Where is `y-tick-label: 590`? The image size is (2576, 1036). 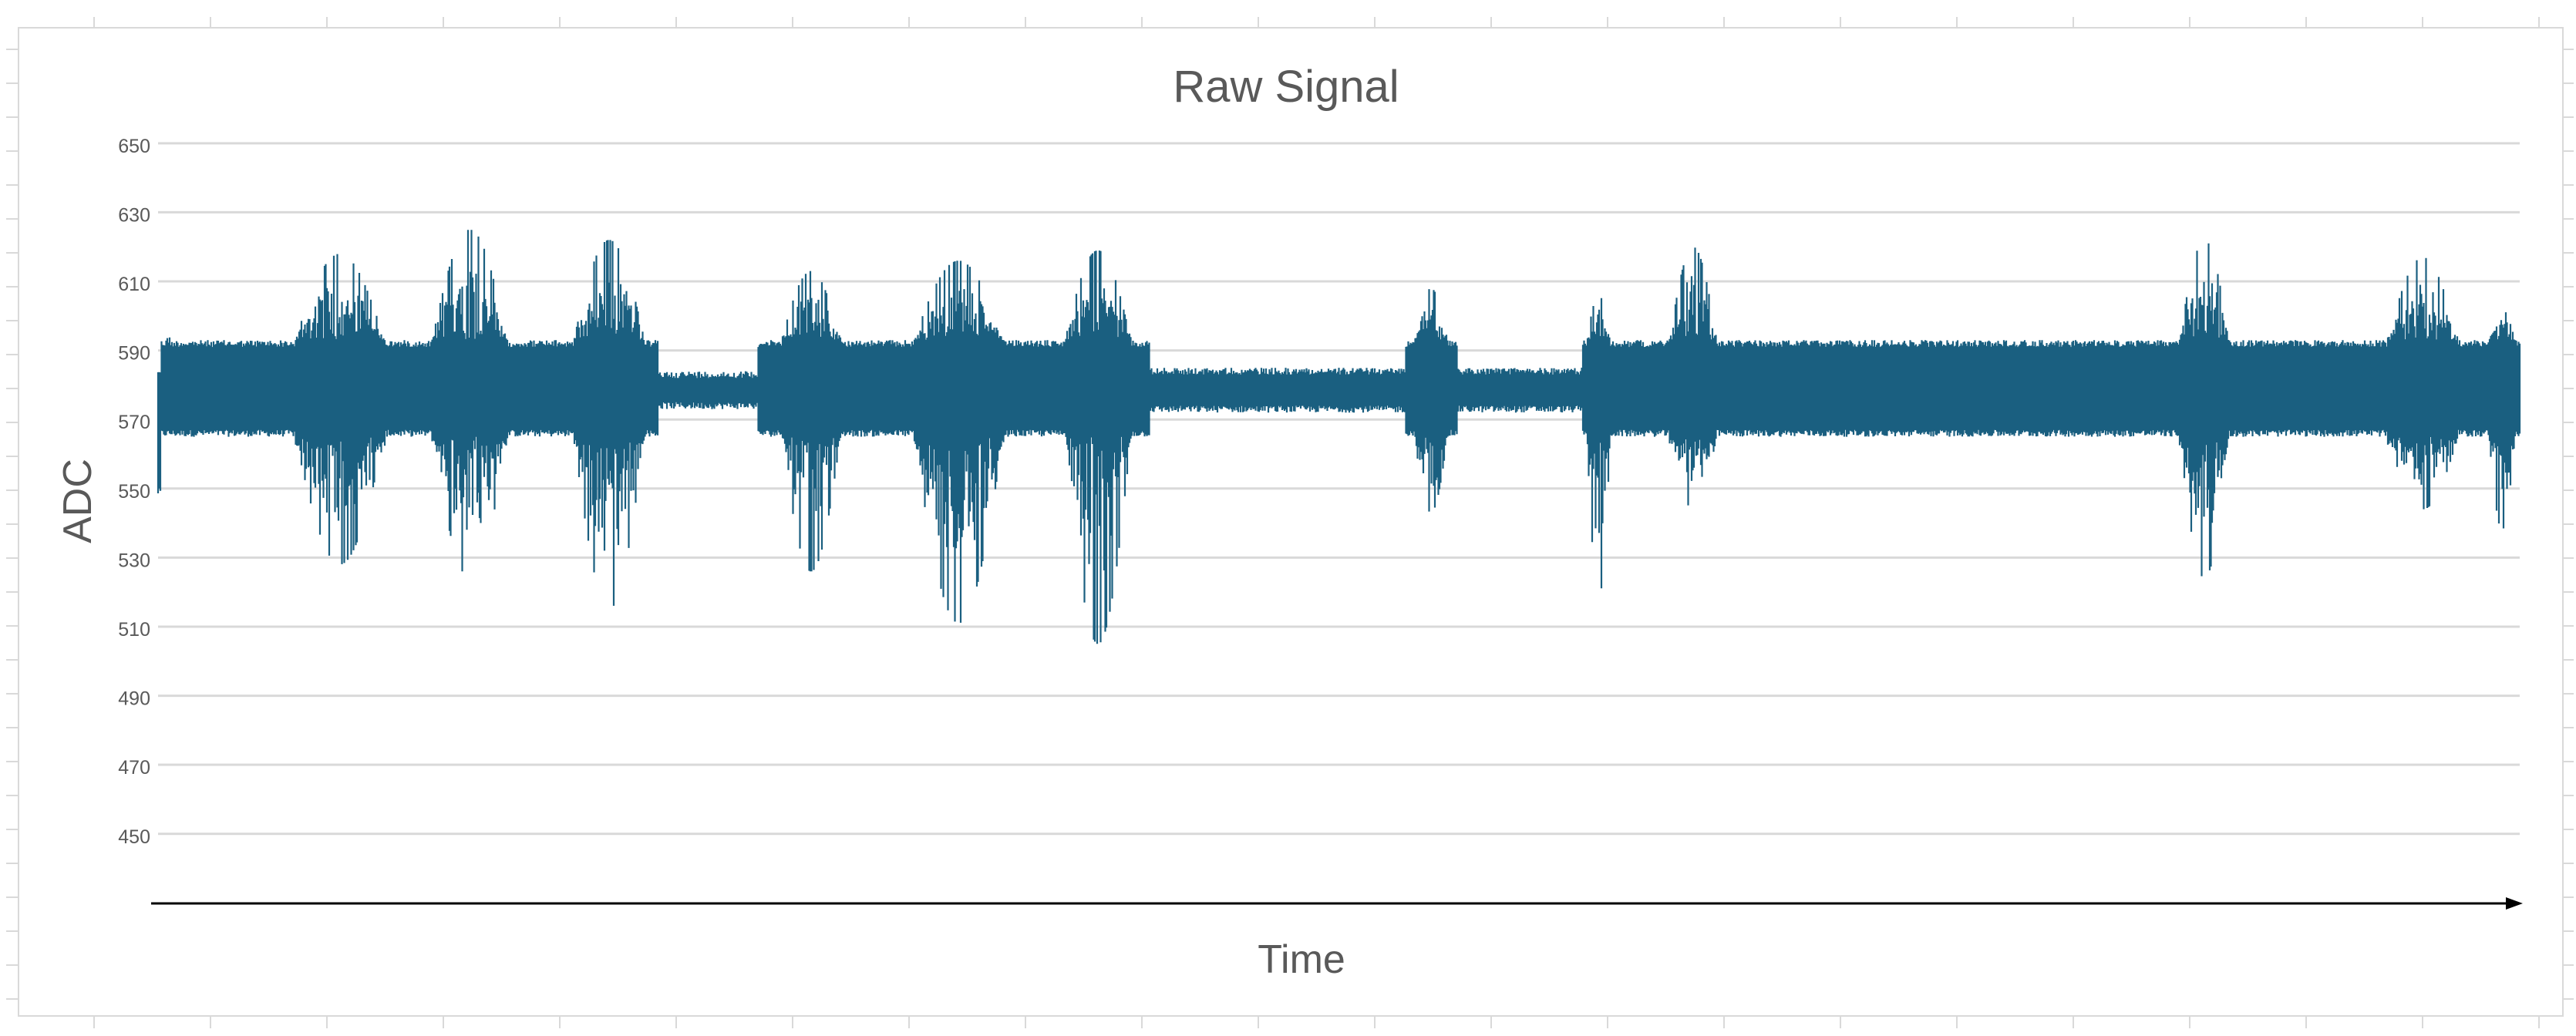 y-tick-label: 590 is located at coordinates (134, 354).